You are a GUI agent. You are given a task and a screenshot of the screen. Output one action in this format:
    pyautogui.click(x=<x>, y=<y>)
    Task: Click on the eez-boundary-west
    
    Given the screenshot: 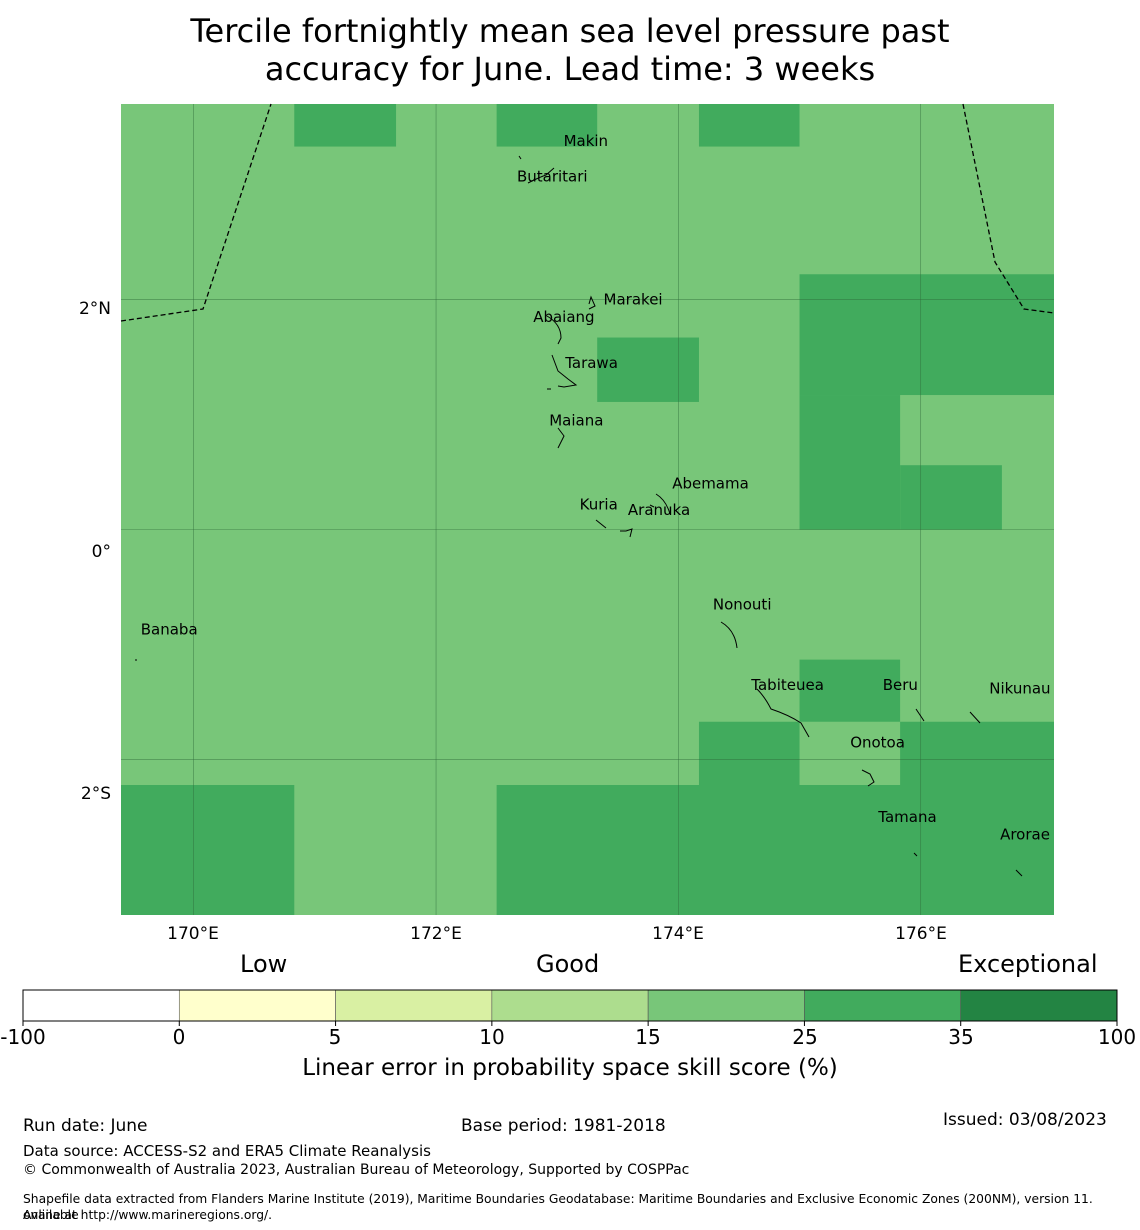 What is the action you would take?
    pyautogui.click(x=196, y=212)
    